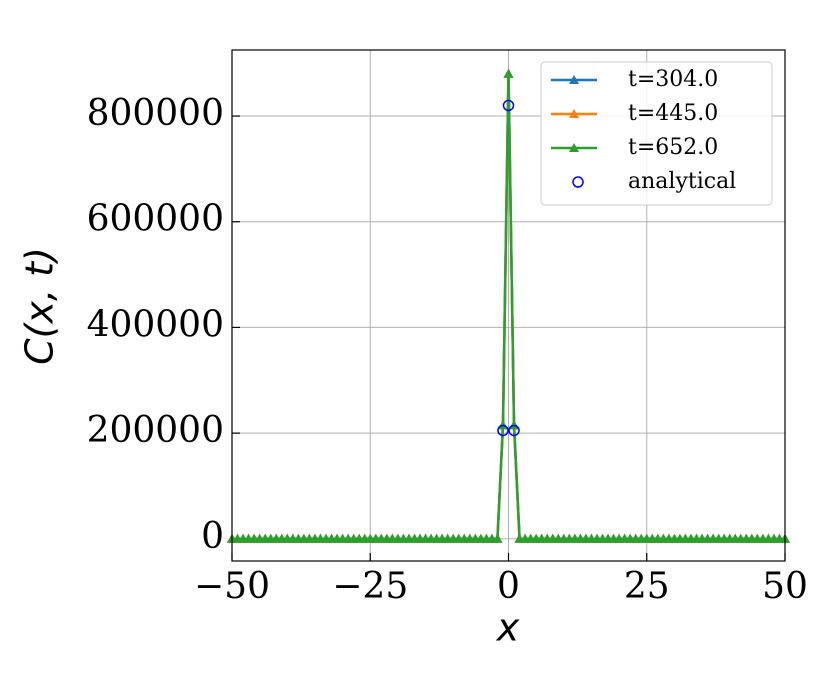 This screenshot has width=830, height=688. I want to click on x-tick-label: 25, so click(647, 586).